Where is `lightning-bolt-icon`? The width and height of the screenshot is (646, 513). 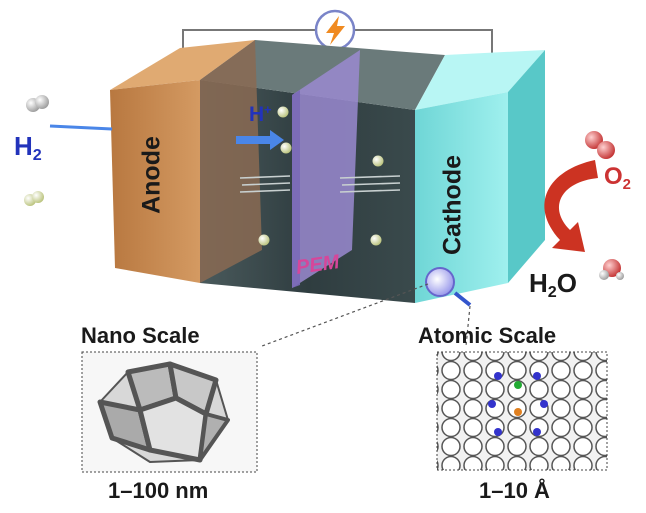 lightning-bolt-icon is located at coordinates (335, 30).